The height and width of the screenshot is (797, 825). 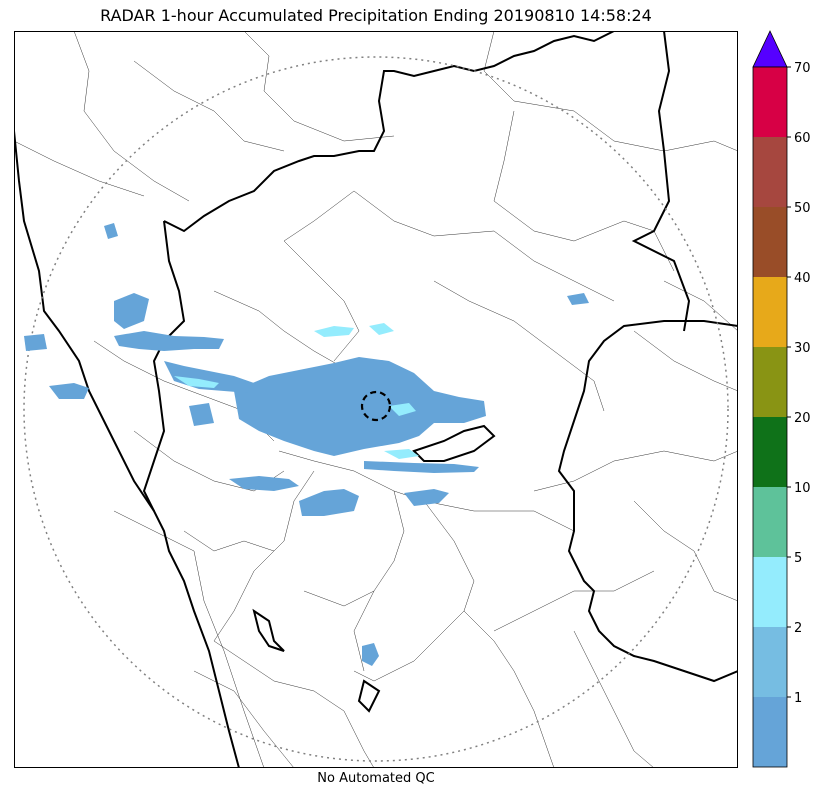 I want to click on northeast-border, so click(x=661, y=181).